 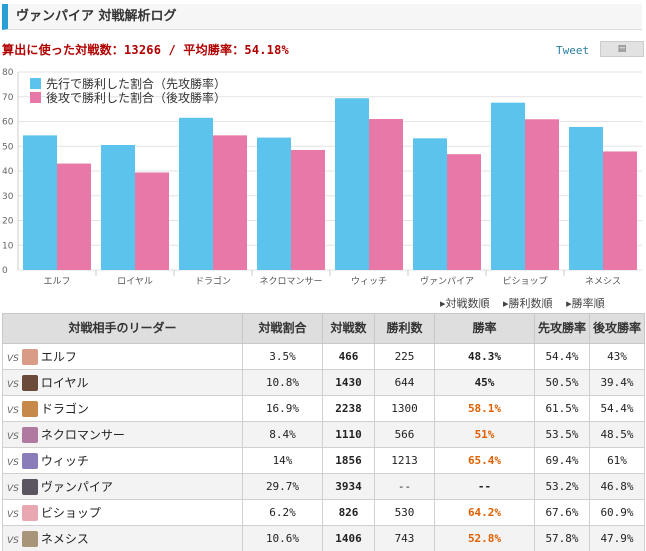 What do you see at coordinates (348, 382) in the screenshot?
I see `games-cell: 1430` at bounding box center [348, 382].